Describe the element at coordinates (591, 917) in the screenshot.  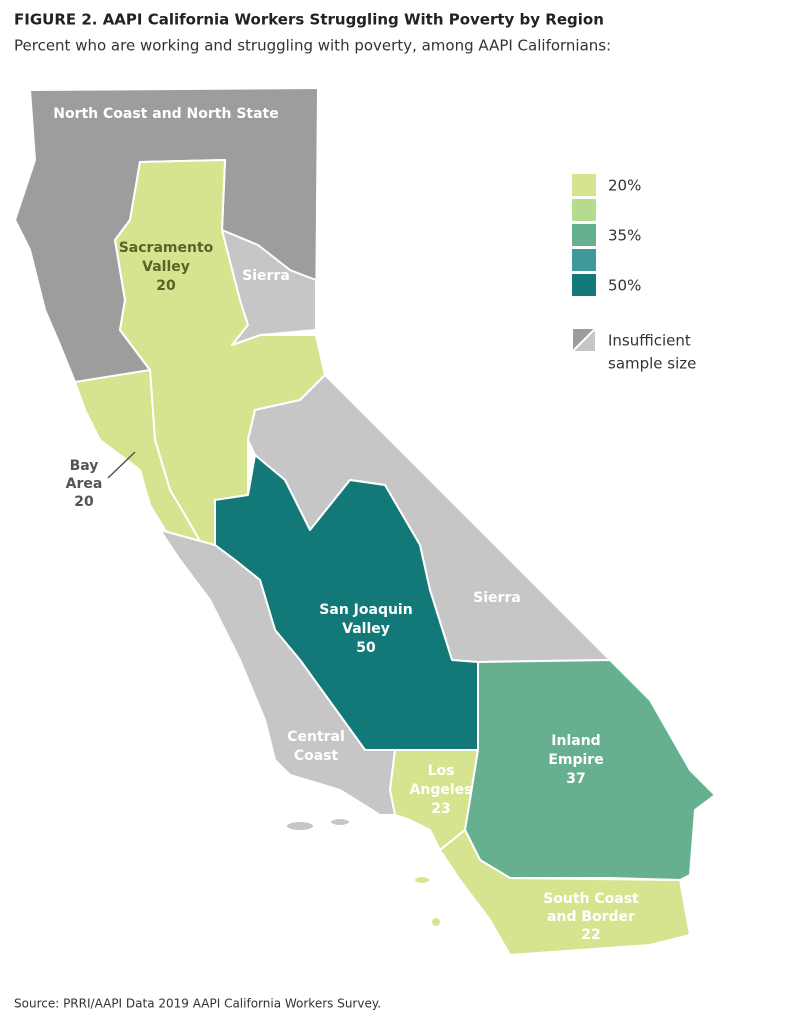
I see `region-label: and Border` at that location.